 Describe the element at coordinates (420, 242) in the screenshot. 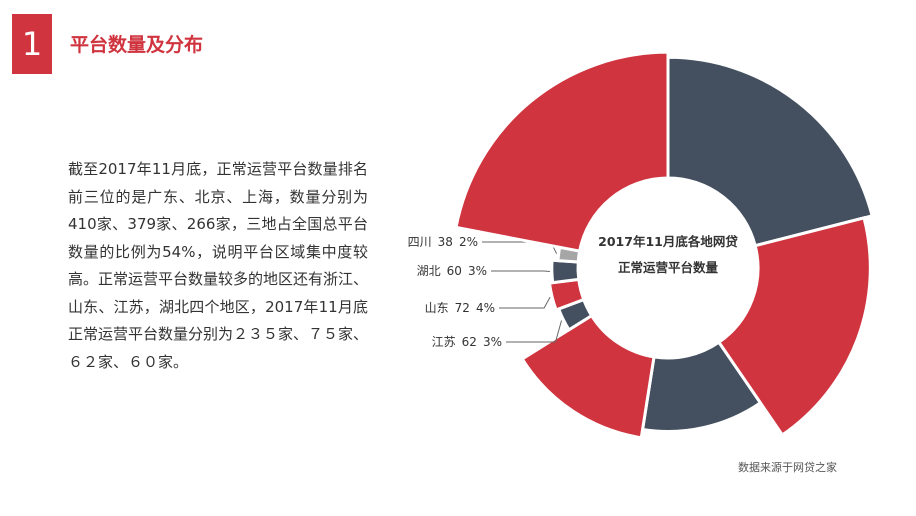

I see `category-label: 四川` at that location.